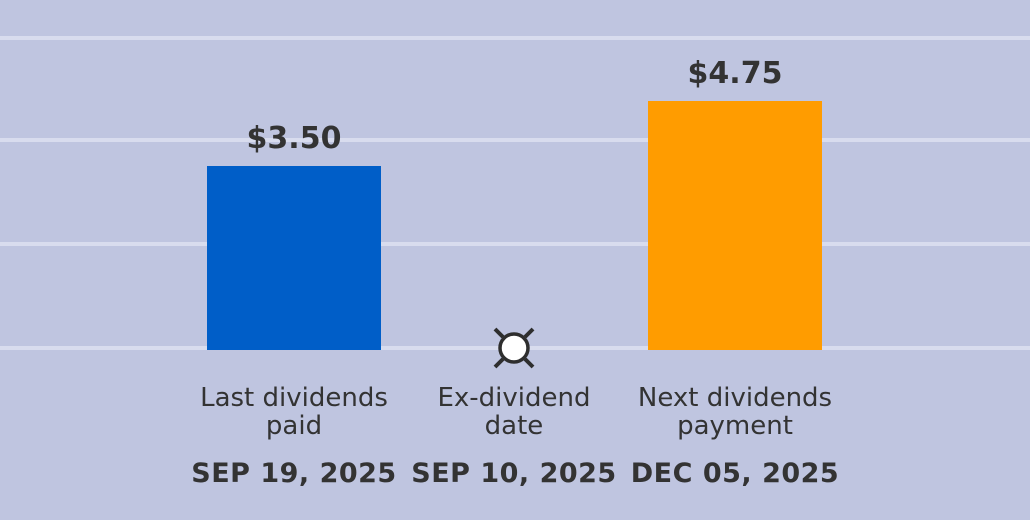  What do you see at coordinates (514, 426) in the screenshot?
I see `category-label-1-line-1: date` at bounding box center [514, 426].